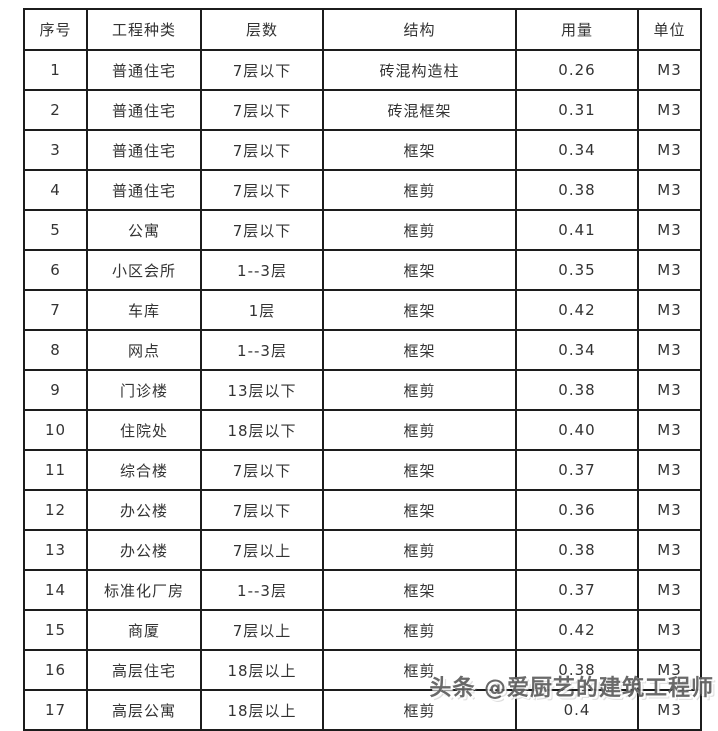 The width and height of the screenshot is (718, 731). What do you see at coordinates (55, 470) in the screenshot?
I see `table-cell: 11` at bounding box center [55, 470].